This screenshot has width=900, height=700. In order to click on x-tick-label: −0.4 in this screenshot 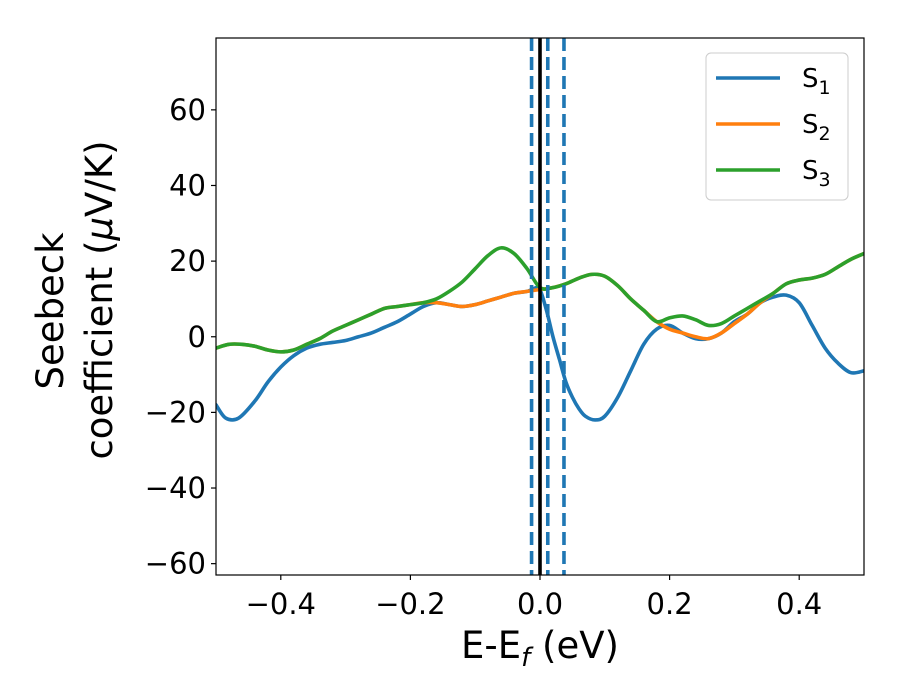, I will do `click(281, 604)`.